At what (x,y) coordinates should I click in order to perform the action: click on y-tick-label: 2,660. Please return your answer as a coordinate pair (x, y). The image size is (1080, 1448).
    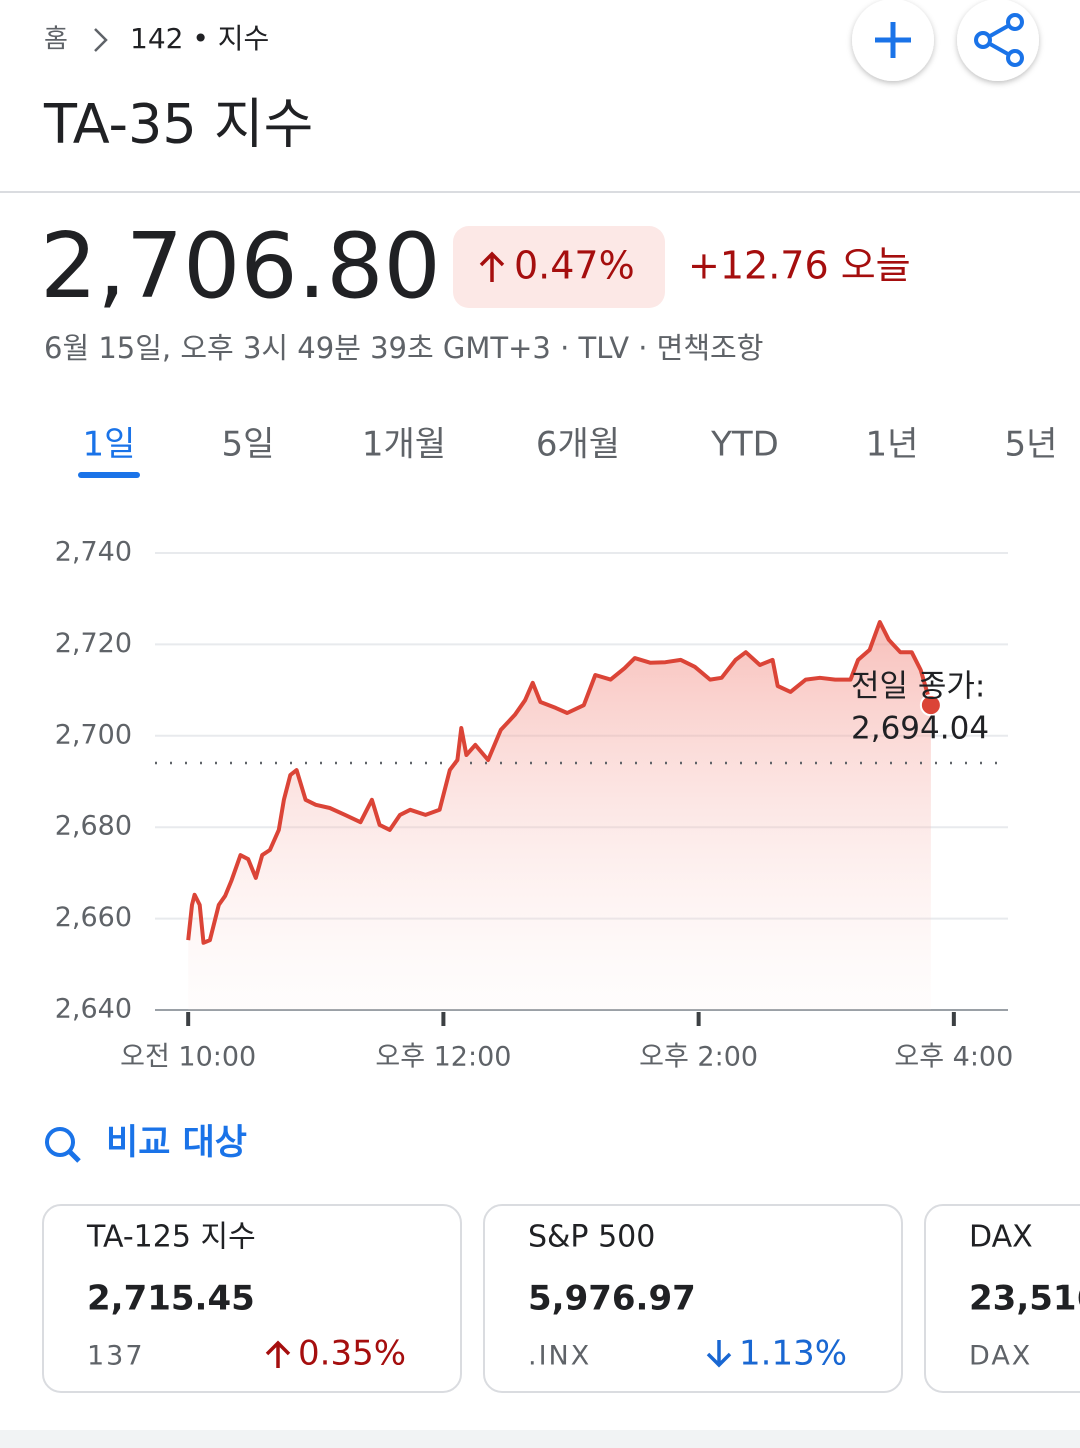
    Looking at the image, I should click on (93, 917).